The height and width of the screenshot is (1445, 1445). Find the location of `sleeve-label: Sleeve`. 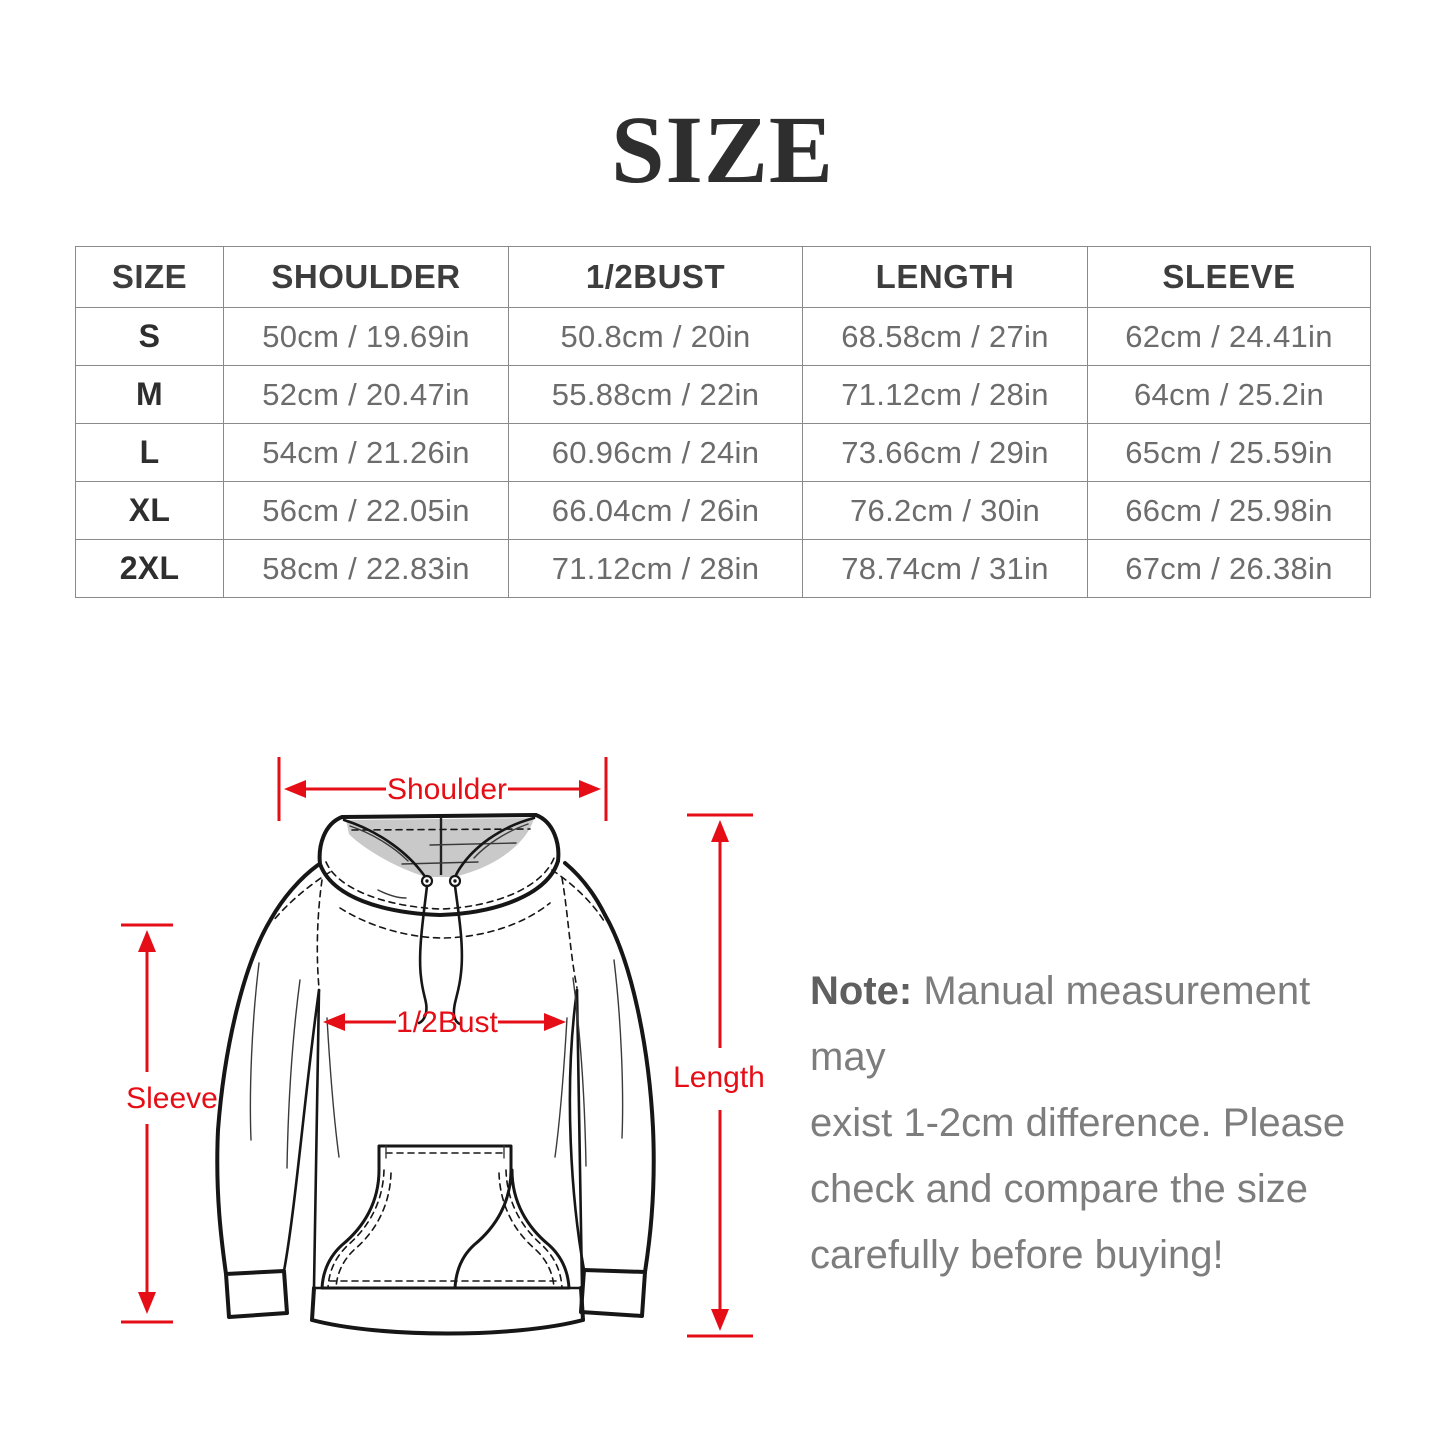

sleeve-label: Sleeve is located at coordinates (172, 1098).